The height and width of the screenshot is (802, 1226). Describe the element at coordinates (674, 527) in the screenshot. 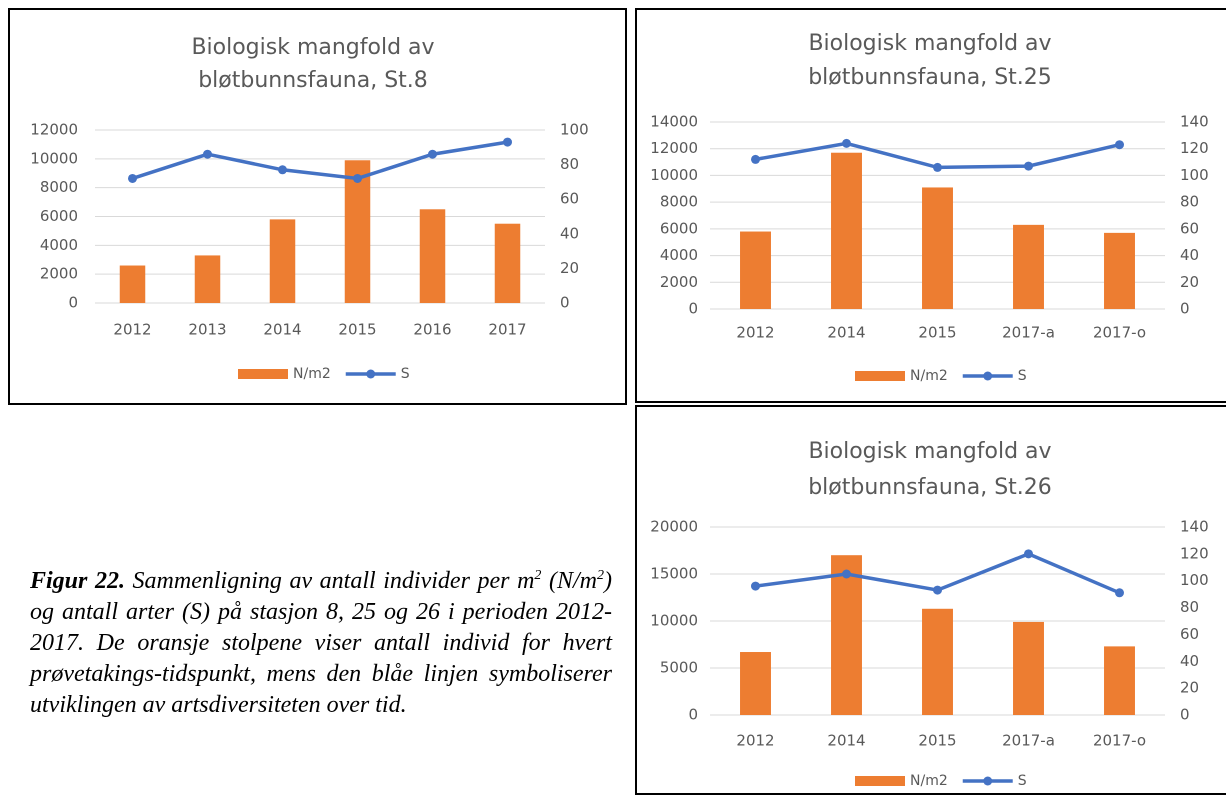

I see `y-tick-label: 20000` at that location.